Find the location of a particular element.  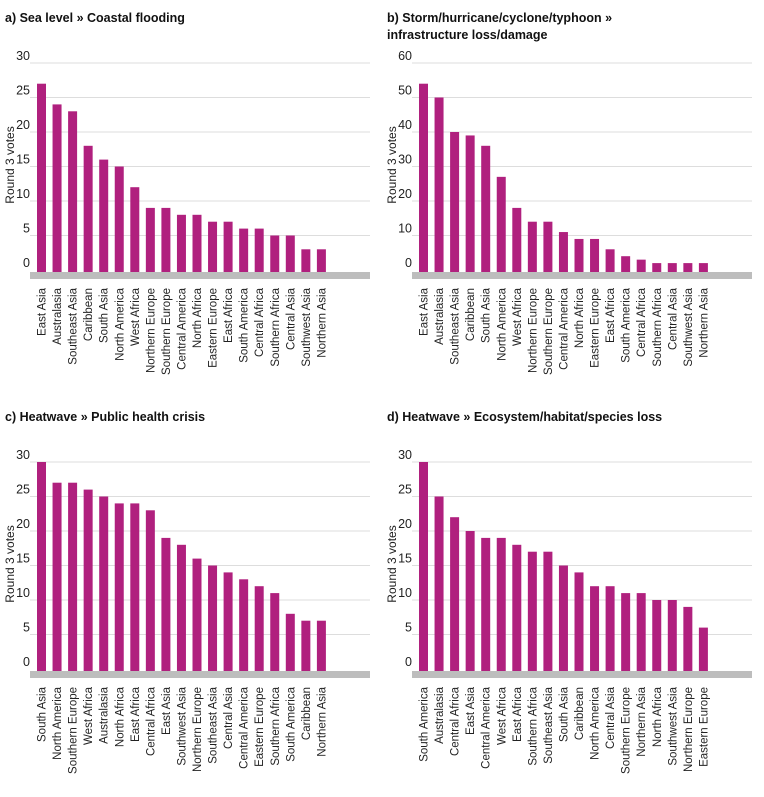

category-label: Australasia is located at coordinates (440, 714).